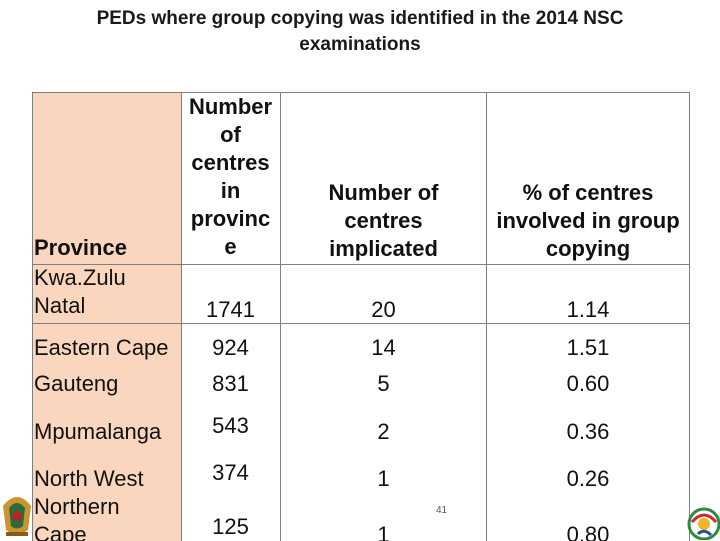 The width and height of the screenshot is (720, 541). What do you see at coordinates (230, 383) in the screenshot?
I see `table-row-centres: 831` at bounding box center [230, 383].